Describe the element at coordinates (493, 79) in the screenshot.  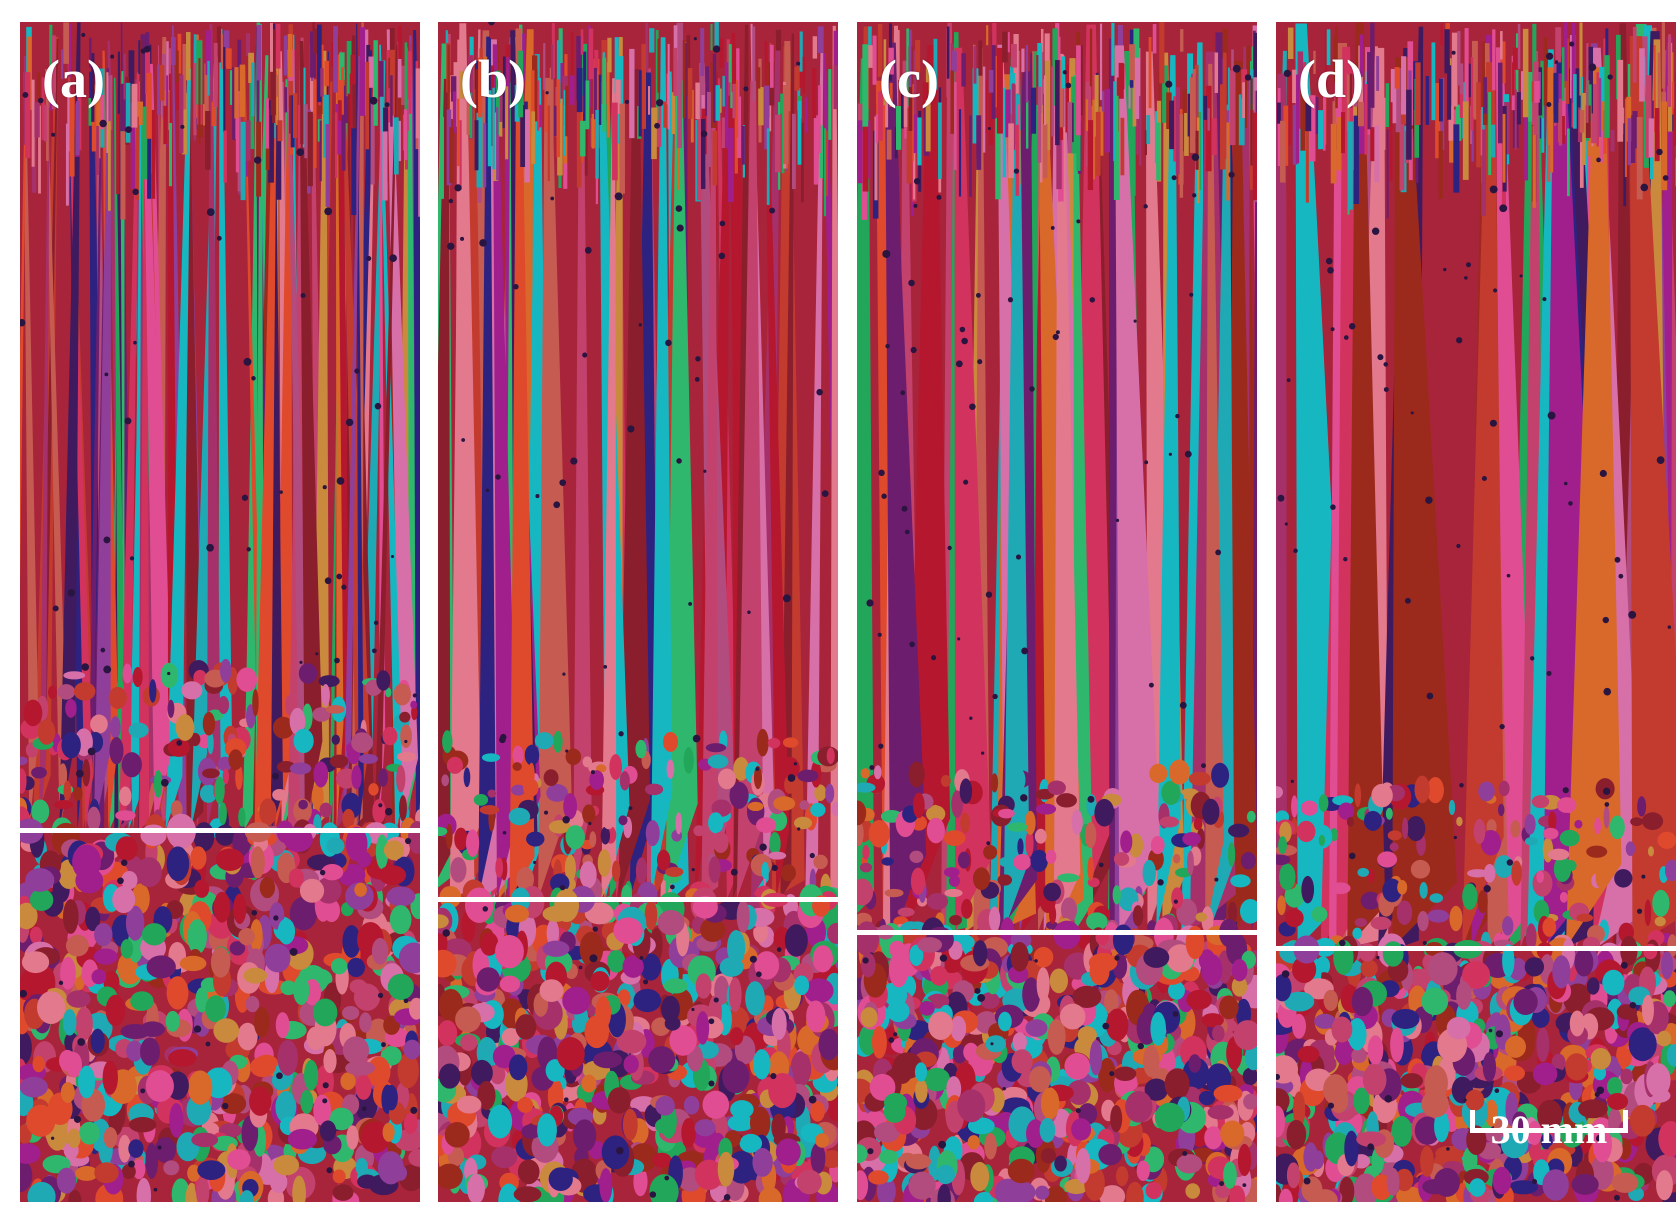
I see `panel-label-b: (b)` at that location.